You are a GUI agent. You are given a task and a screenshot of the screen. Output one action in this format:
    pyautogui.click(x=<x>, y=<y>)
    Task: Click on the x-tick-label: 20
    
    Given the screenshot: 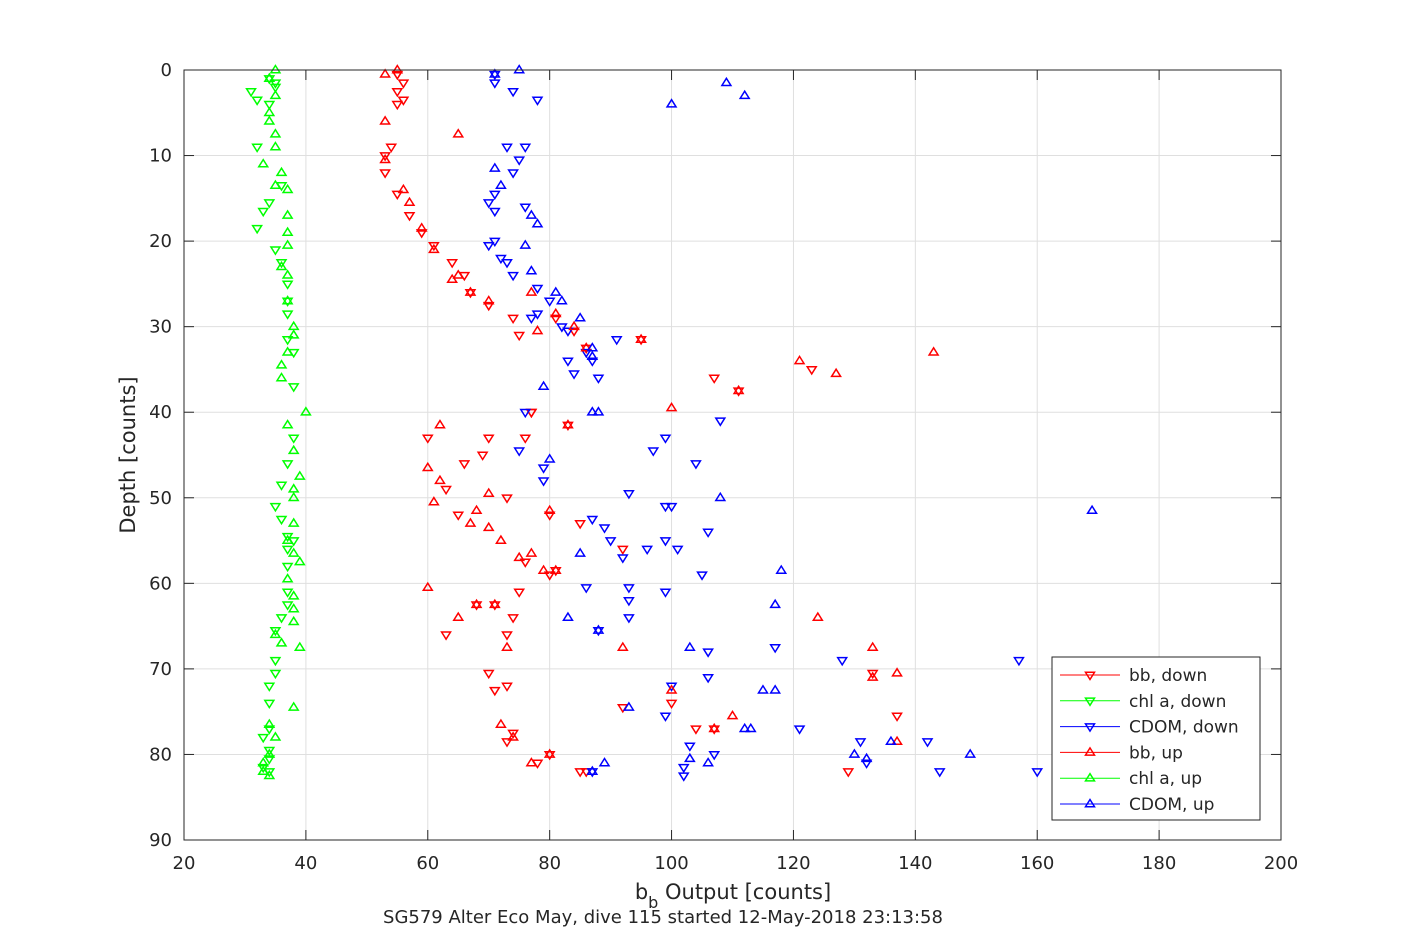 What is the action you would take?
    pyautogui.click(x=184, y=863)
    